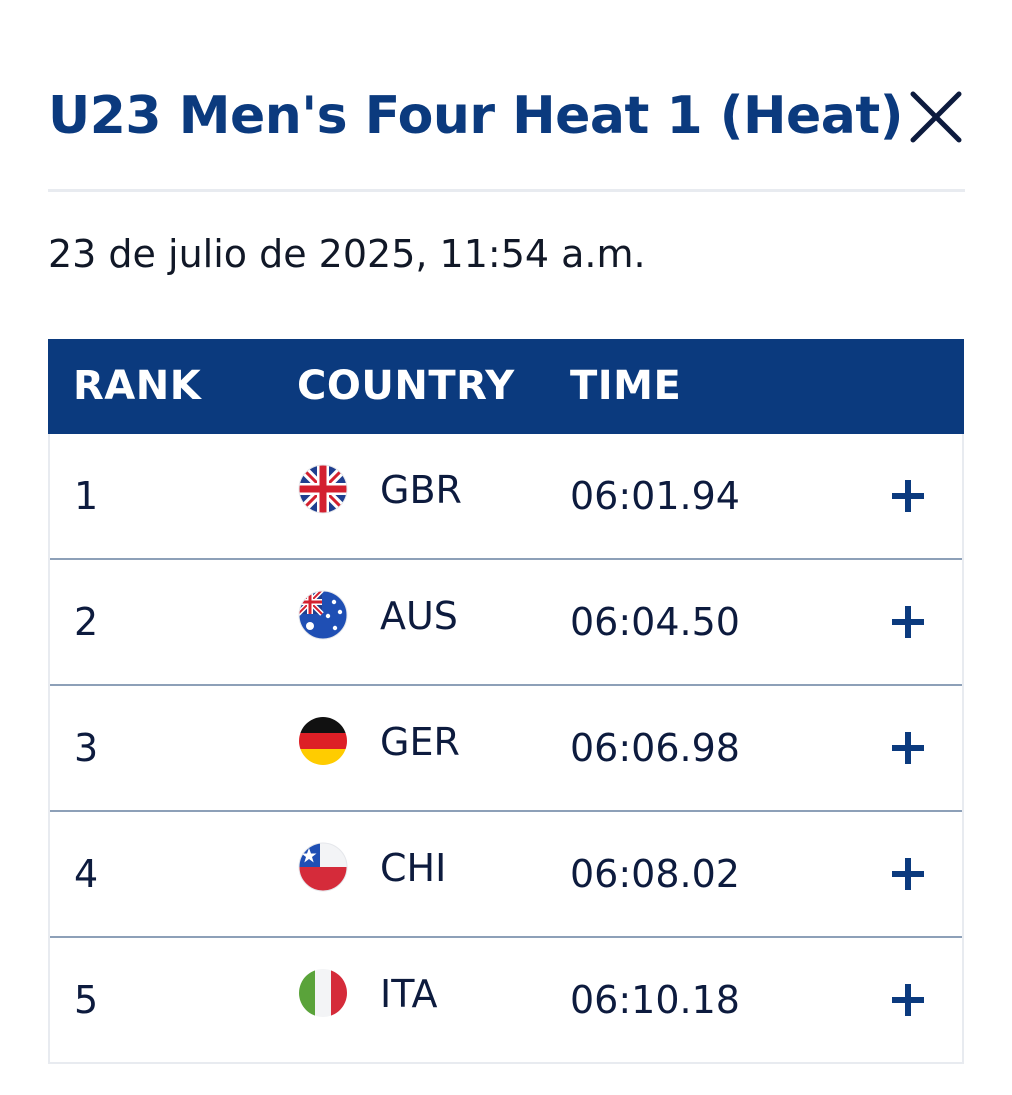 The width and height of the screenshot is (1012, 1095). What do you see at coordinates (323, 867) in the screenshot?
I see `flag-chi-icon` at bounding box center [323, 867].